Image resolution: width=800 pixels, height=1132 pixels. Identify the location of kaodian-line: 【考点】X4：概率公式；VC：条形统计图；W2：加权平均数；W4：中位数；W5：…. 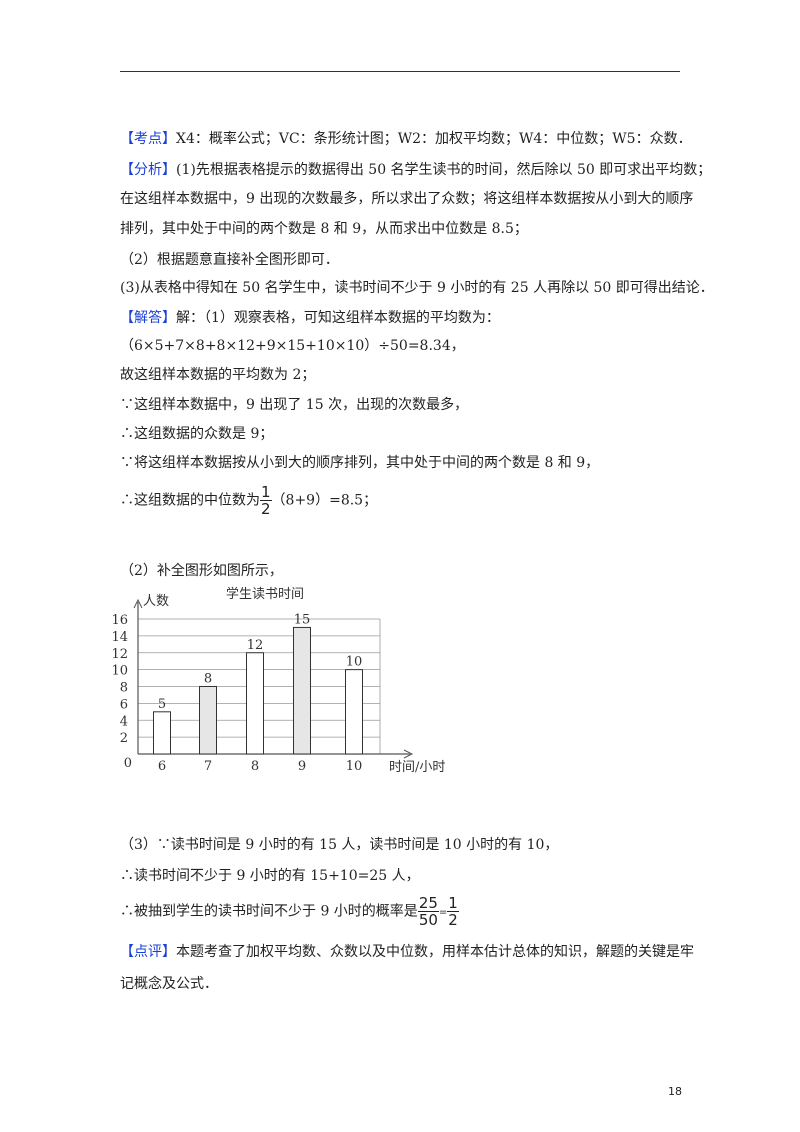
(406, 139).